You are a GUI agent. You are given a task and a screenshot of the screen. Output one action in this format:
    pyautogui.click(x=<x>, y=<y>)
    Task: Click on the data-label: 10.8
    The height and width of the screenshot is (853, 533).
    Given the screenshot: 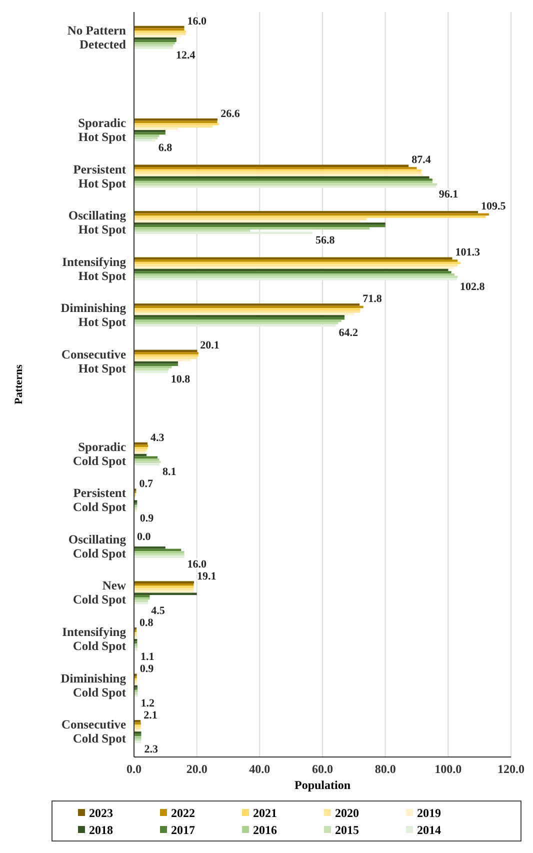 What is the action you would take?
    pyautogui.click(x=180, y=379)
    